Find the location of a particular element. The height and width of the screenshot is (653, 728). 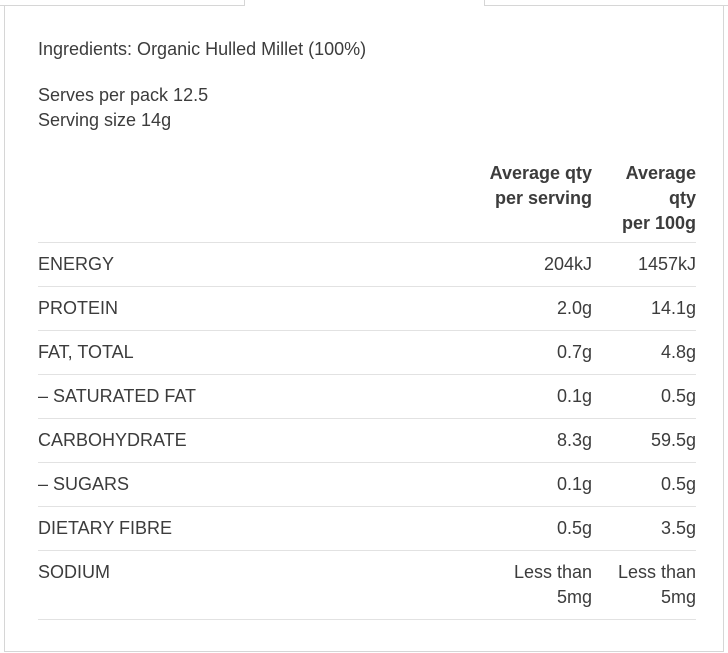

per-serving-value: 0.7g is located at coordinates (512, 352).